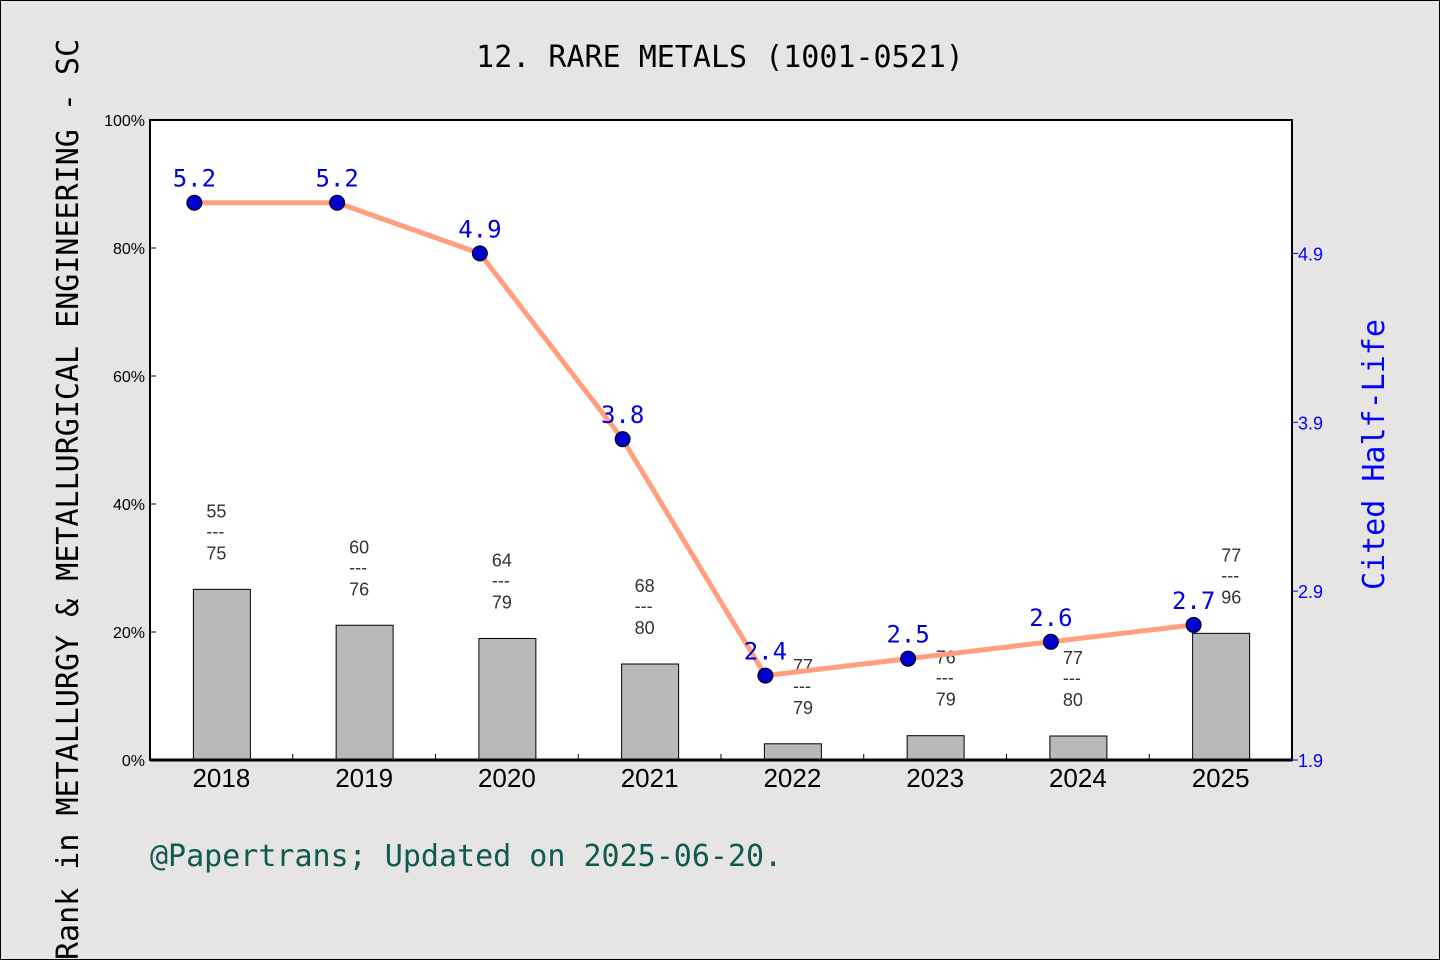 Image resolution: width=1440 pixels, height=960 pixels. Describe the element at coordinates (1231, 597) in the screenshot. I see `bar-total-label: 96` at that location.